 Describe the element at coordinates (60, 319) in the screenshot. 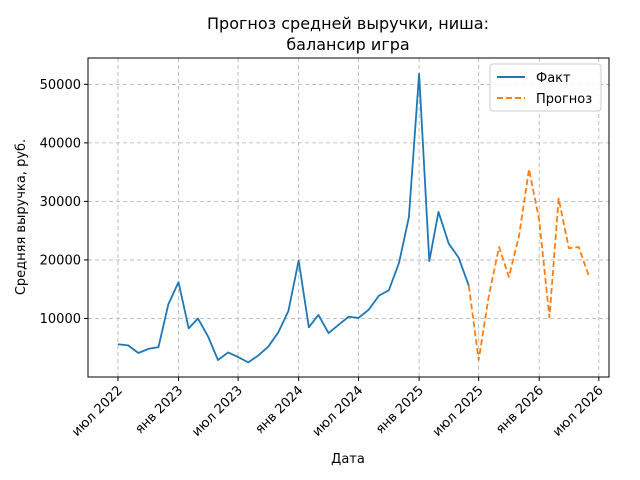

I see `y-tick-label: 10000` at that location.